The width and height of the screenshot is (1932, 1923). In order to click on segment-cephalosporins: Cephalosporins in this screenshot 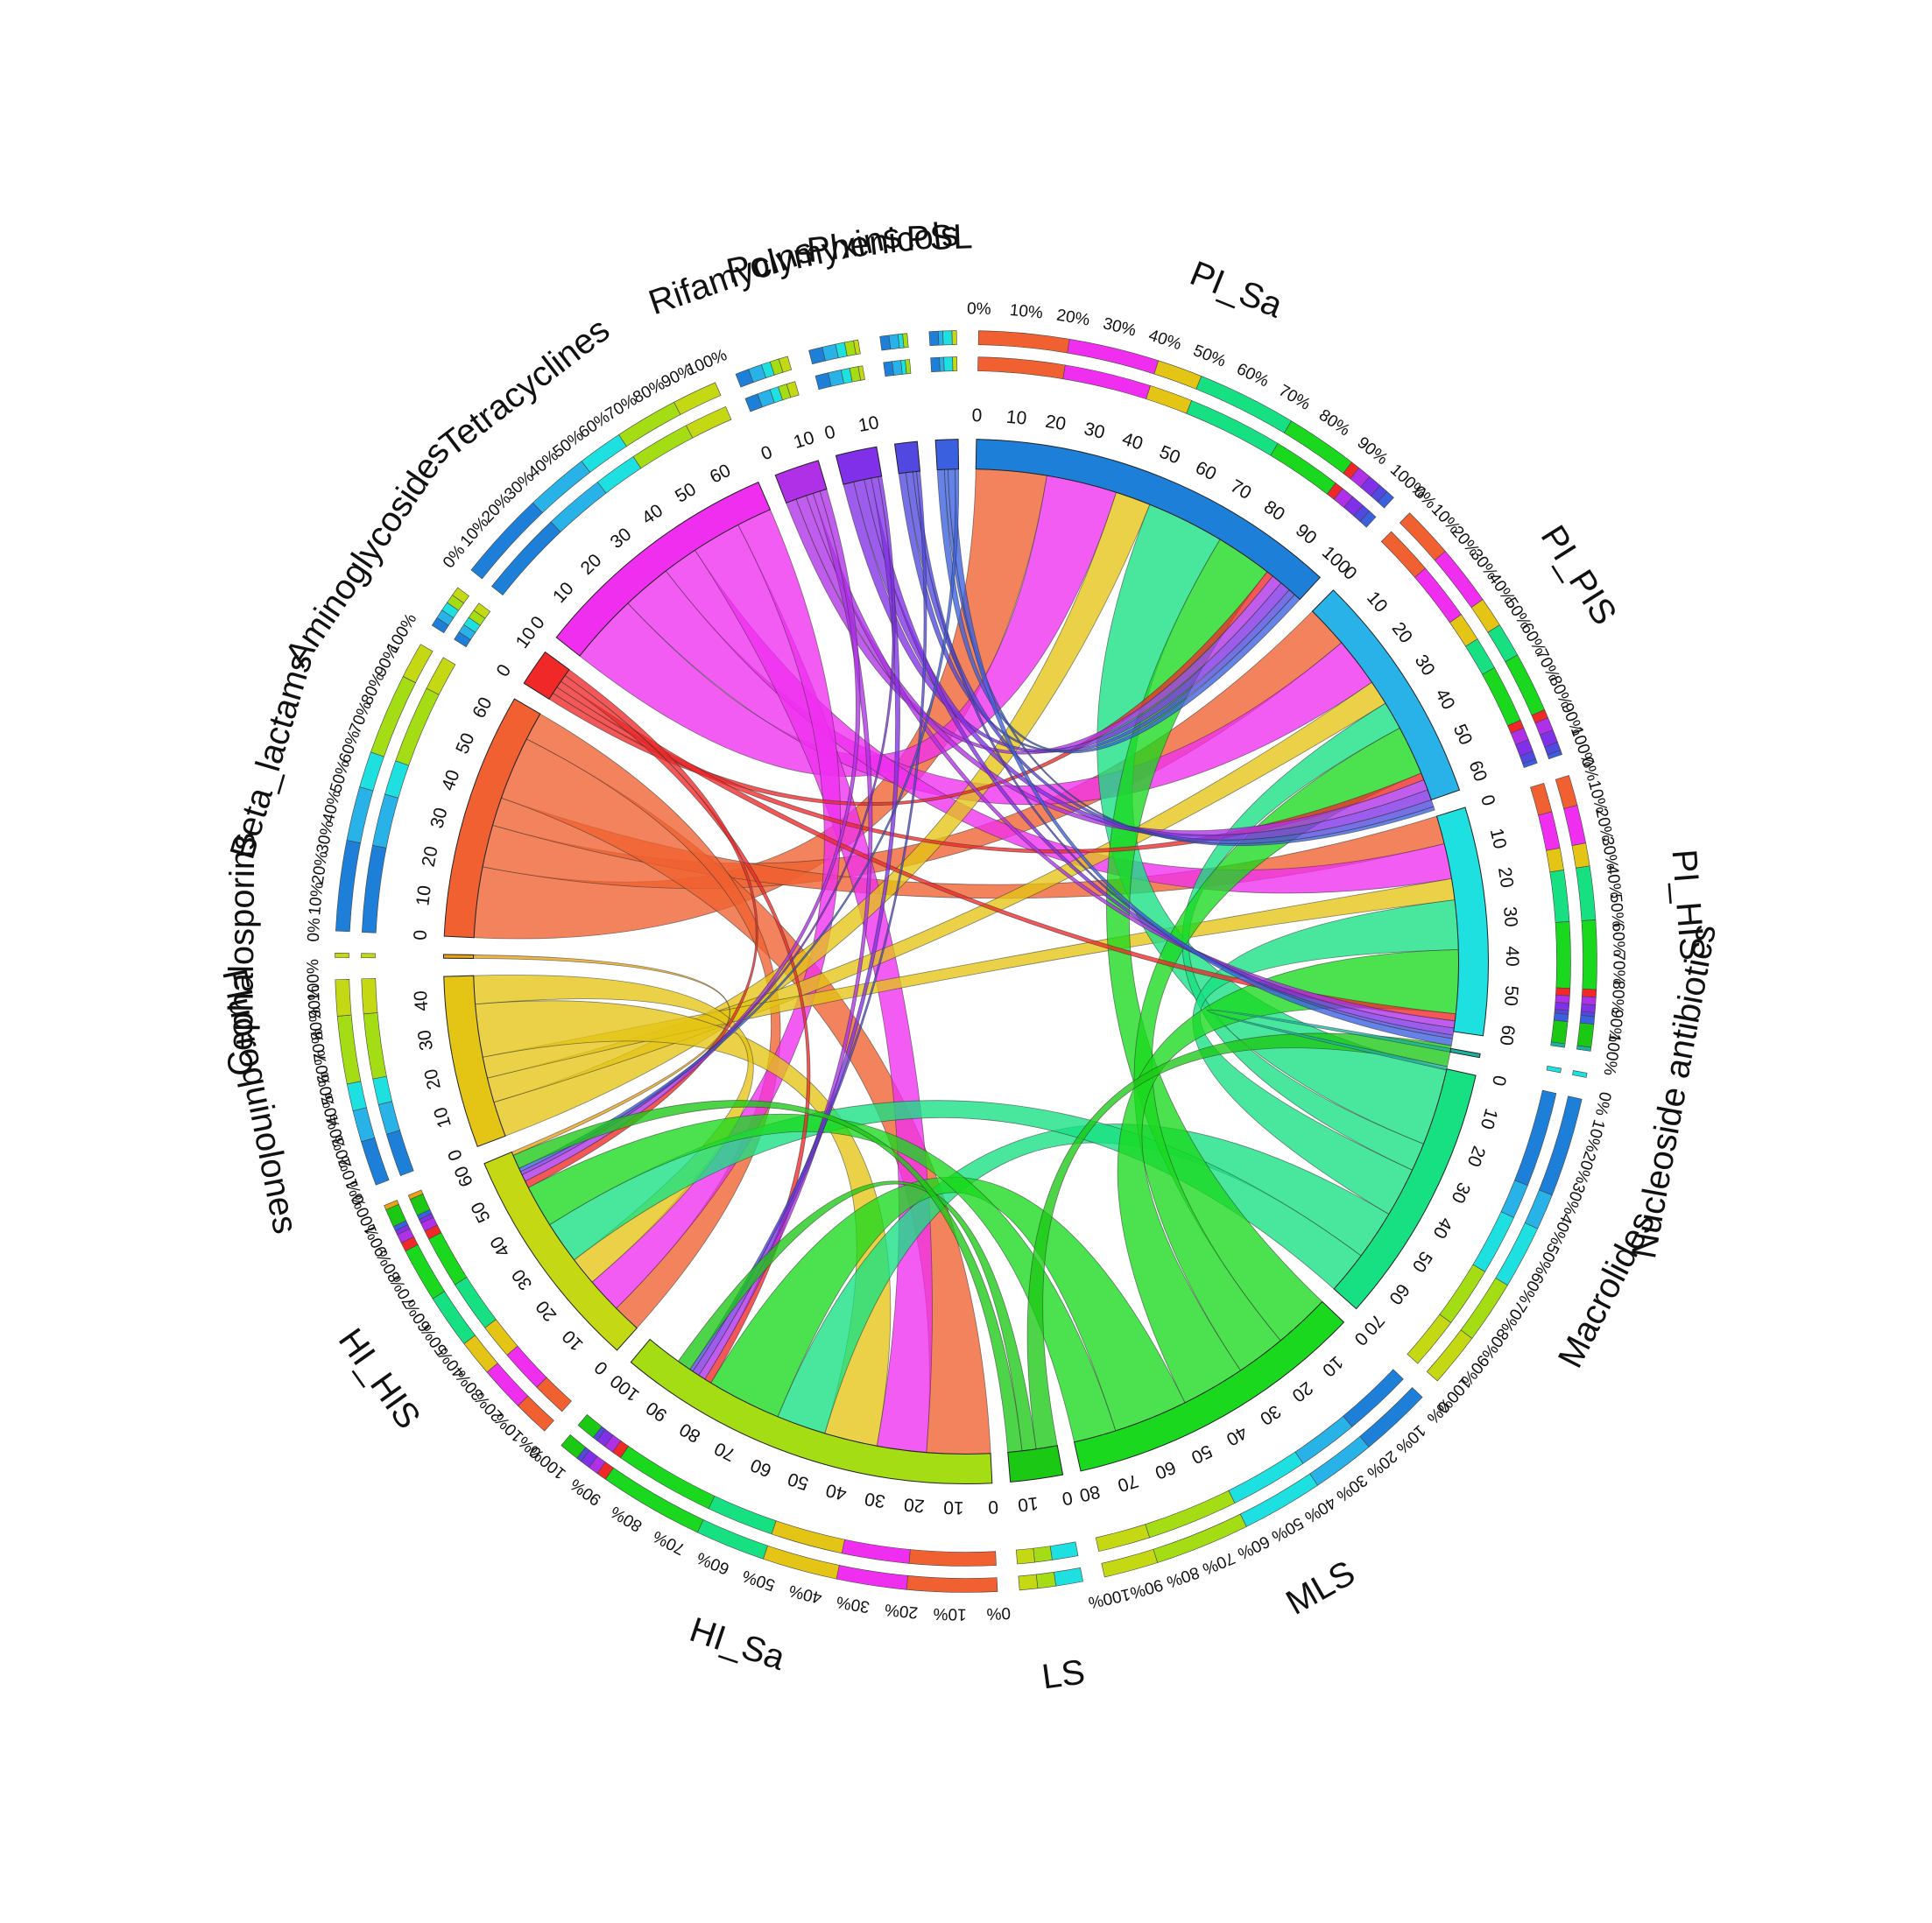, I will do `click(348, 954)`.